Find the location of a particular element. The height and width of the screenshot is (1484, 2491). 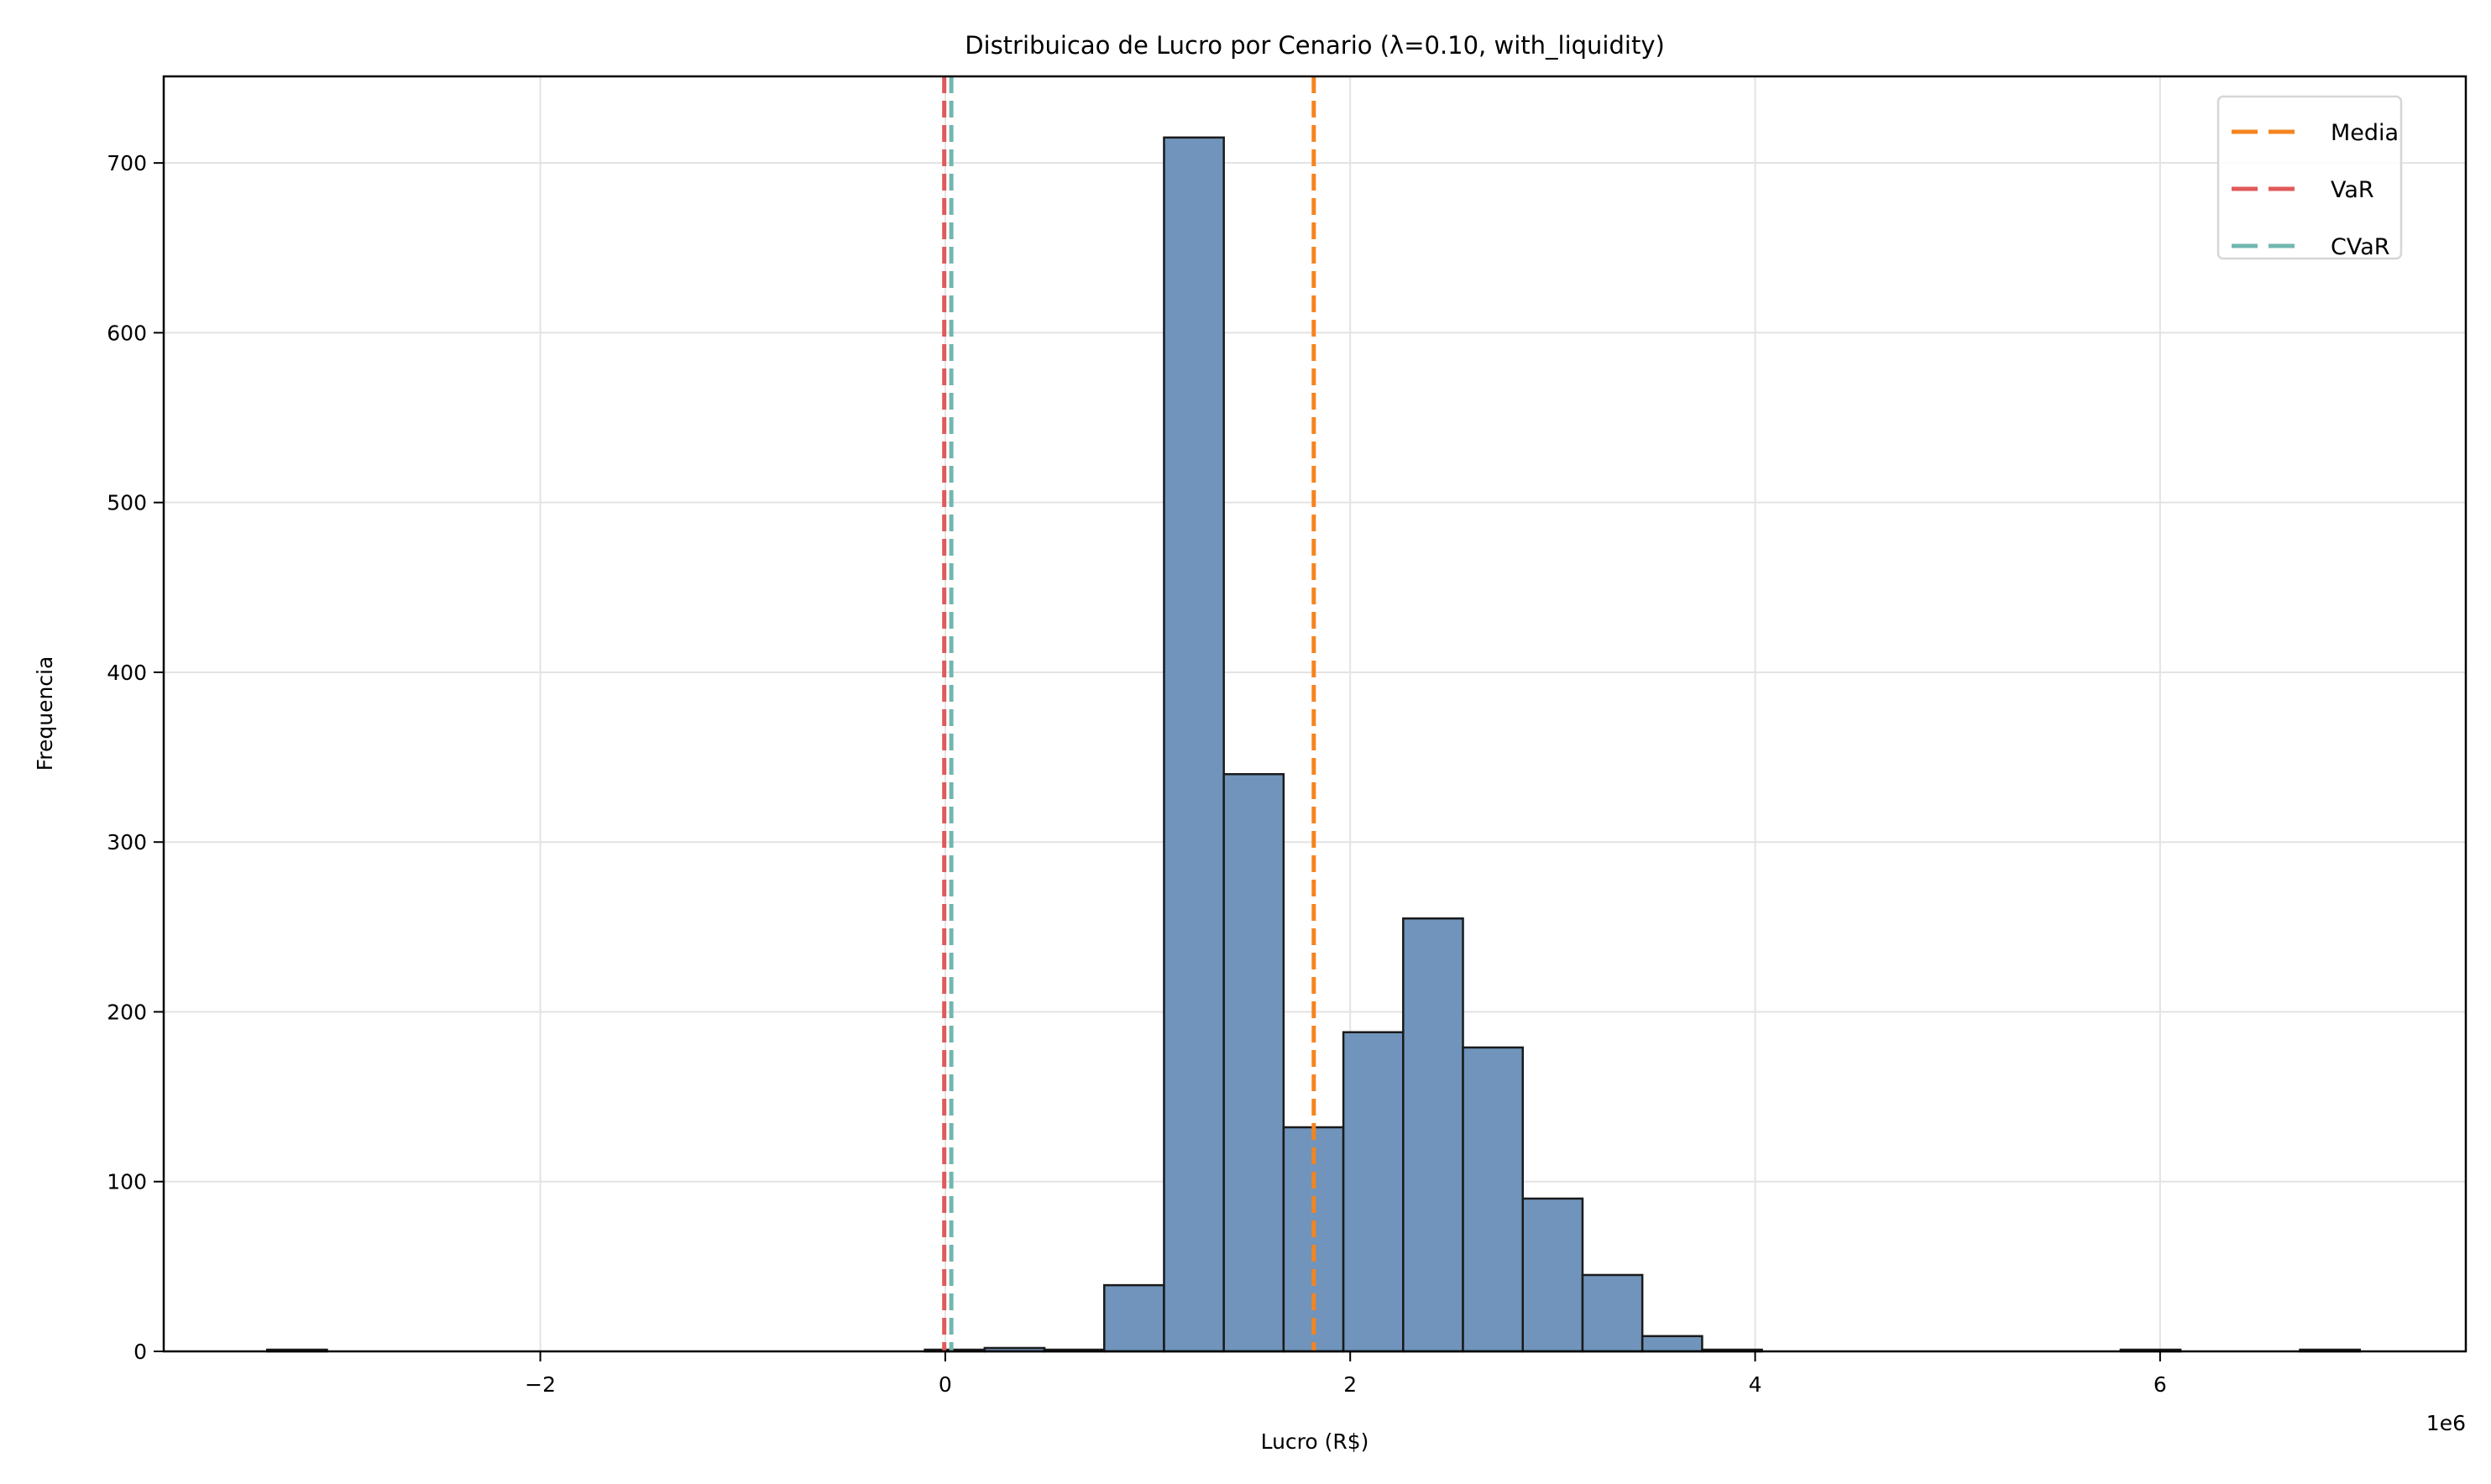

x-axis-label: Lucro (R$) is located at coordinates (1315, 1441).